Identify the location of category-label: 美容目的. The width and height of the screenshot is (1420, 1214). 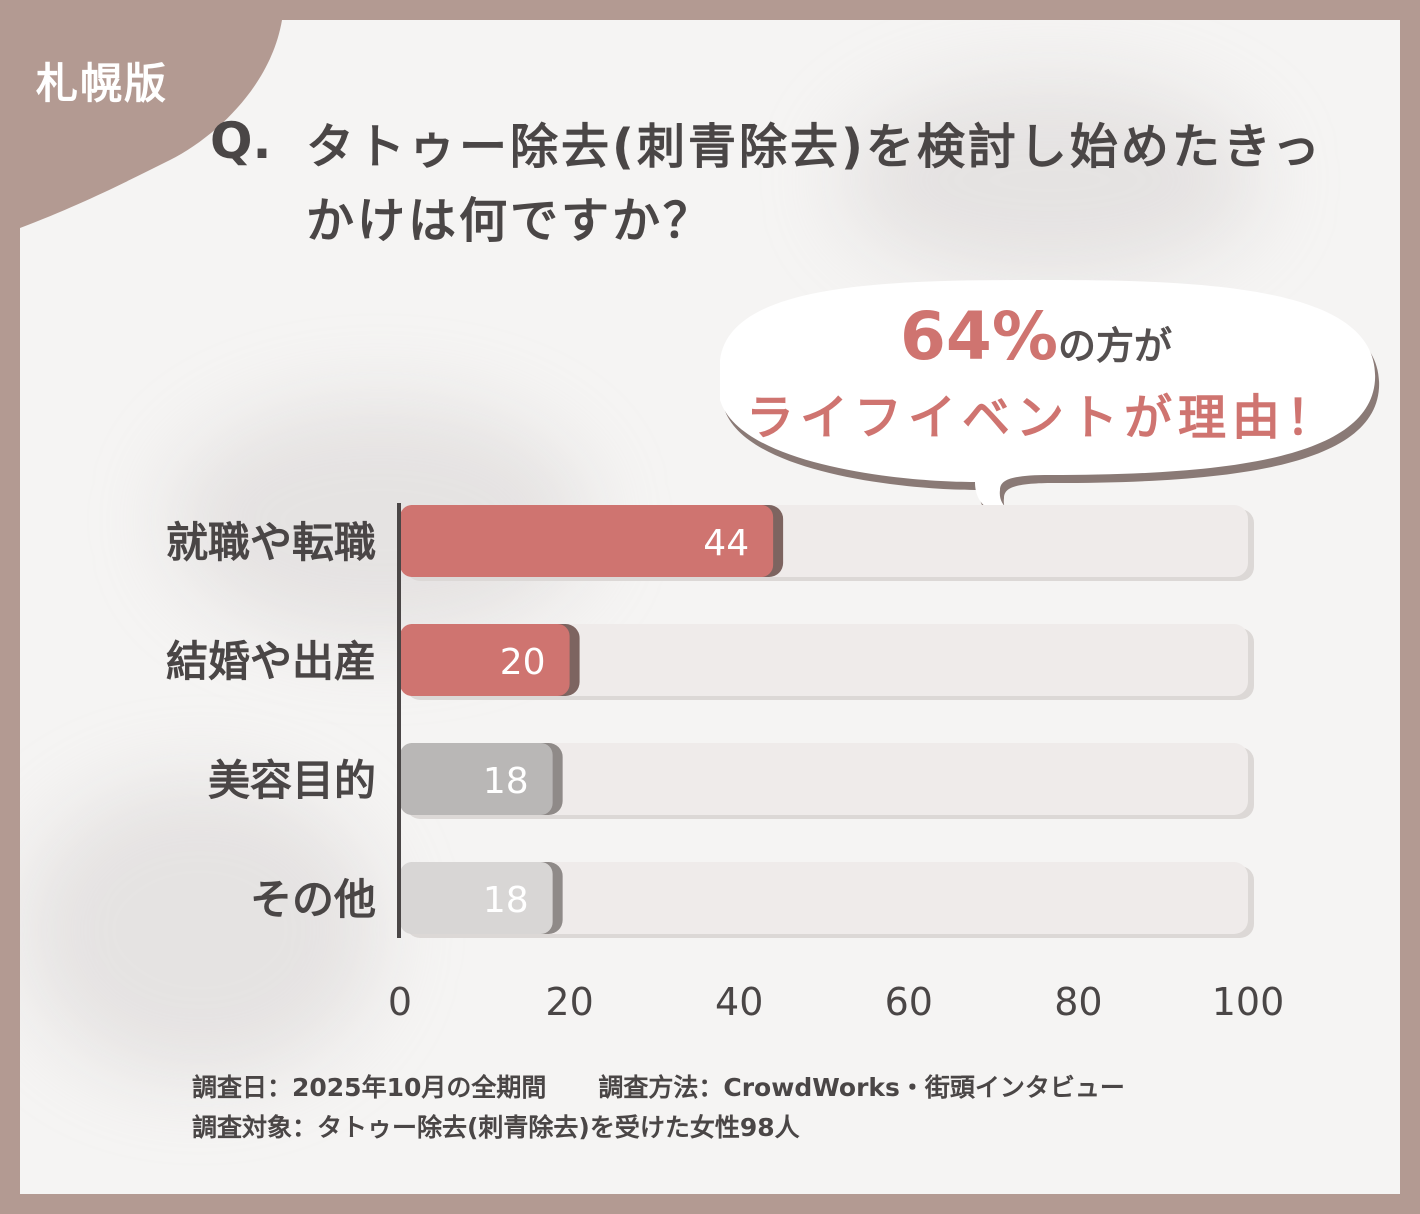
(292, 780).